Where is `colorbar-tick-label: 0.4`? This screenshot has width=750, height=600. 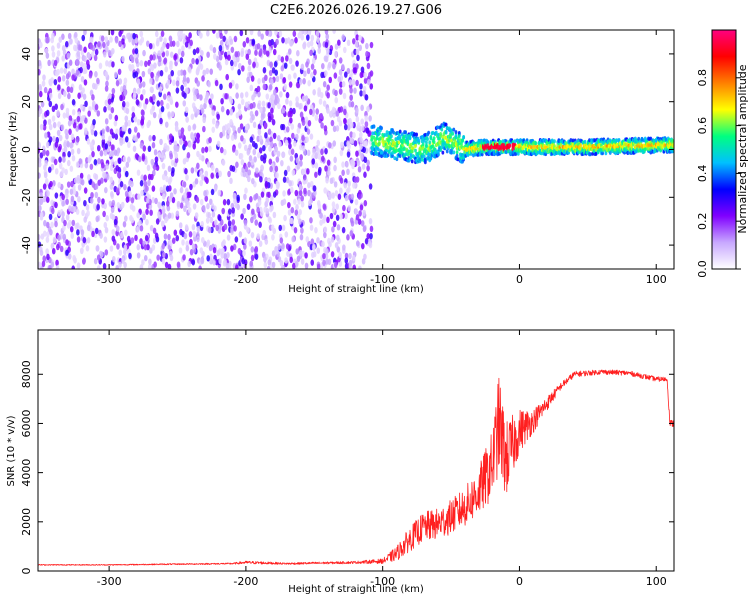
colorbar-tick-label: 0.4 is located at coordinates (702, 174).